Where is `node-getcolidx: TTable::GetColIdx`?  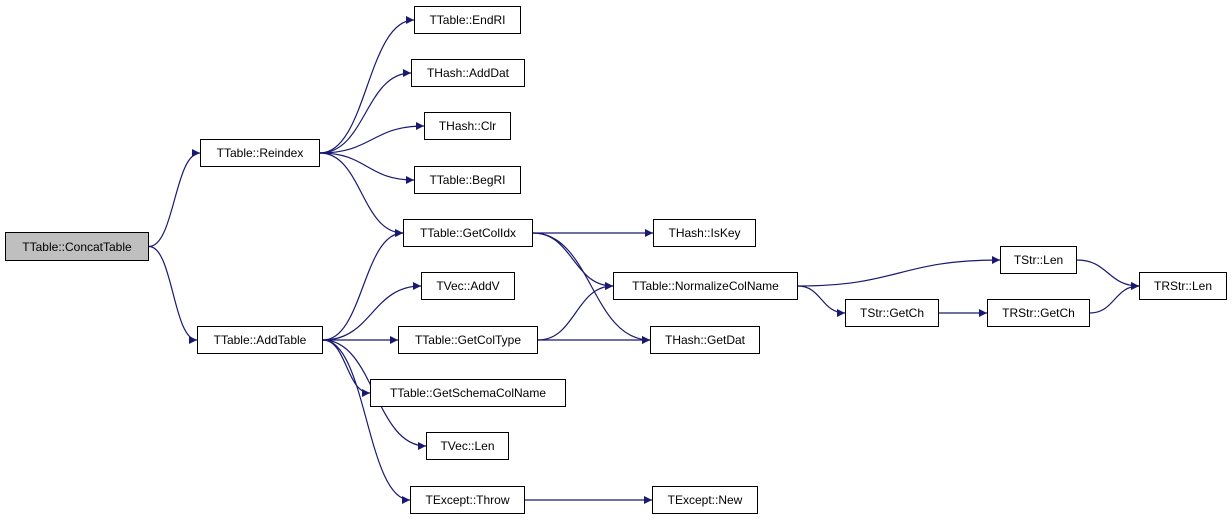 node-getcolidx: TTable::GetColIdx is located at coordinates (468, 233).